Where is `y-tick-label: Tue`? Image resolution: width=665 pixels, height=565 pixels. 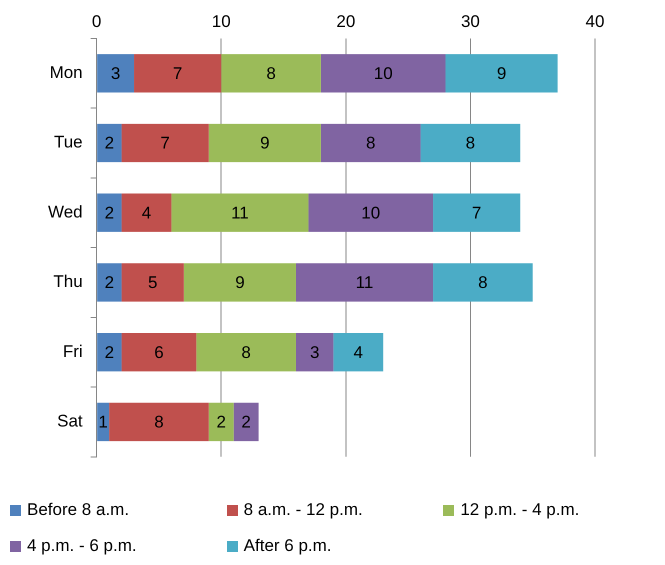
y-tick-label: Tue is located at coordinates (68, 142).